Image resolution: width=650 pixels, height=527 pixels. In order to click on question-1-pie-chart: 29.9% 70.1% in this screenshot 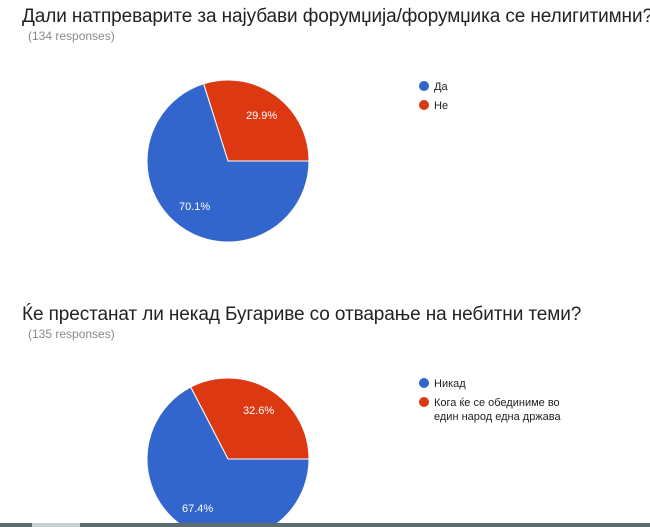, I will do `click(228, 161)`.